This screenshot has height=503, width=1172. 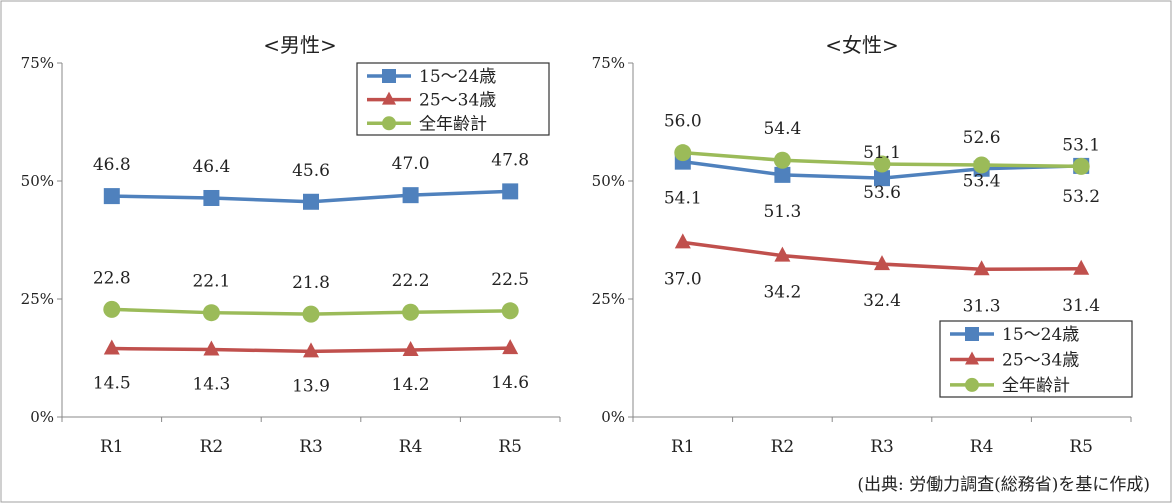 What do you see at coordinates (982, 306) in the screenshot?
I see `data-label: 31.3` at bounding box center [982, 306].